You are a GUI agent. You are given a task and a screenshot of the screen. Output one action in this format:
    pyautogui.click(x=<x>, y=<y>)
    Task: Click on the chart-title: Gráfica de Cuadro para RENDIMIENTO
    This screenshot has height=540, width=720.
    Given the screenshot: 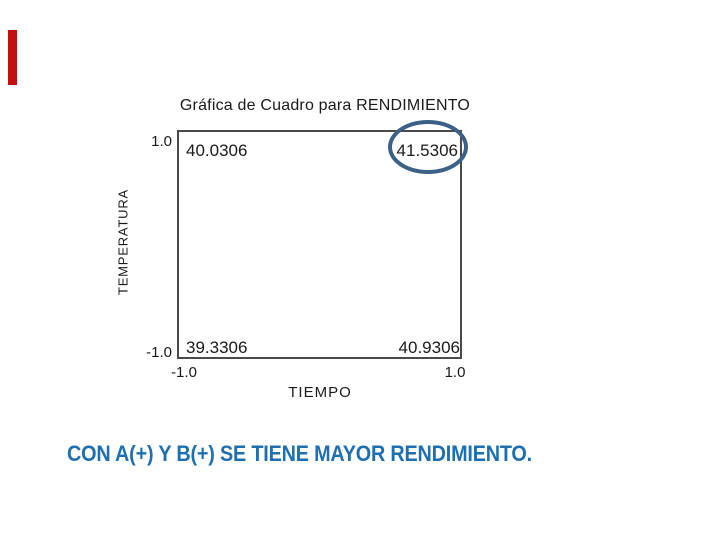 What is the action you would take?
    pyautogui.click(x=325, y=105)
    